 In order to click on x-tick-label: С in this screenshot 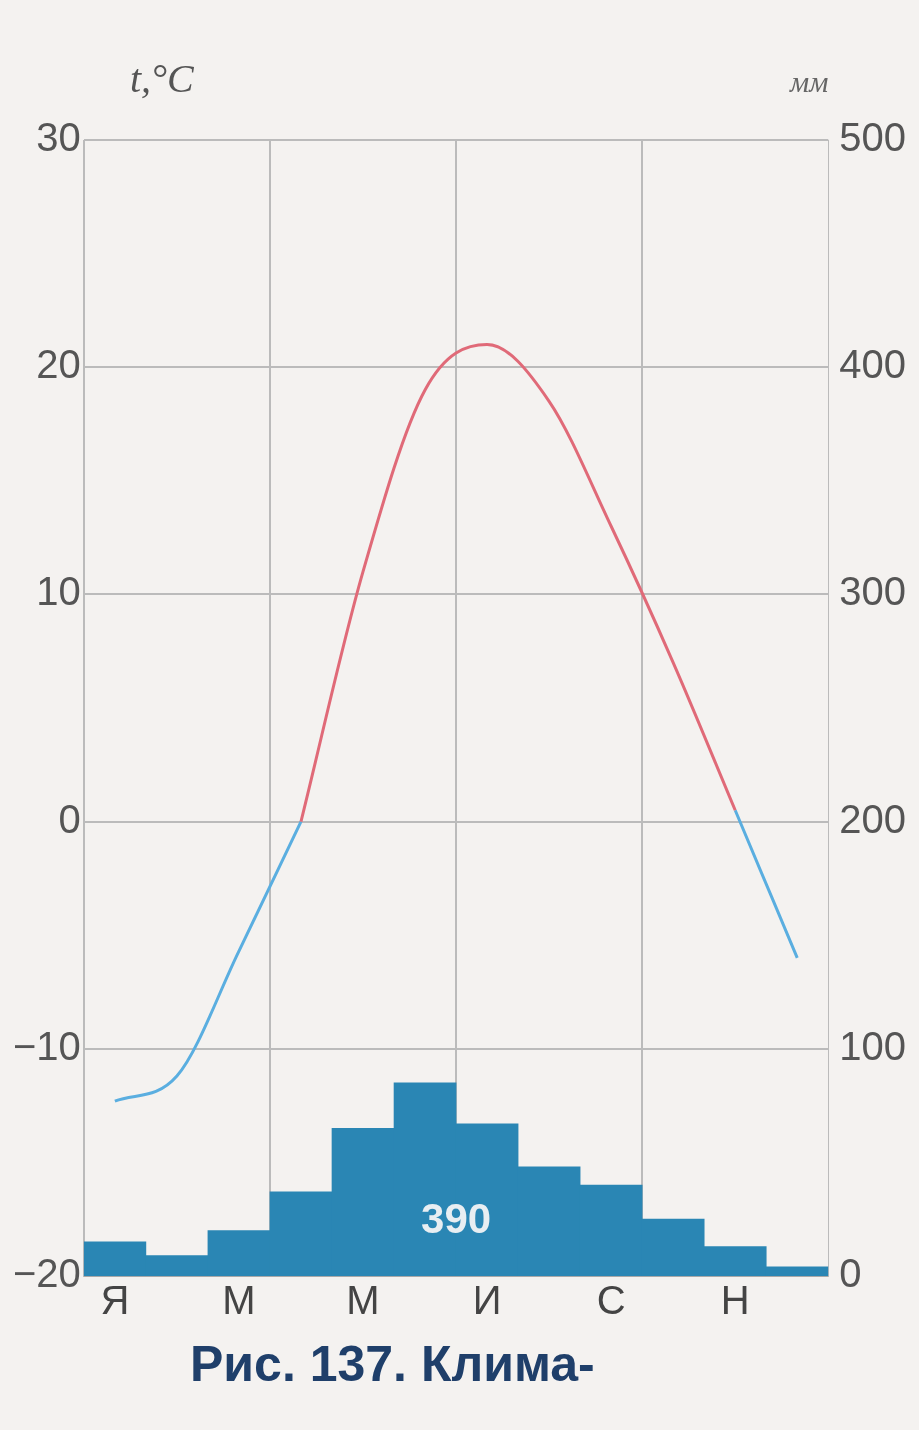, I will do `click(611, 1300)`.